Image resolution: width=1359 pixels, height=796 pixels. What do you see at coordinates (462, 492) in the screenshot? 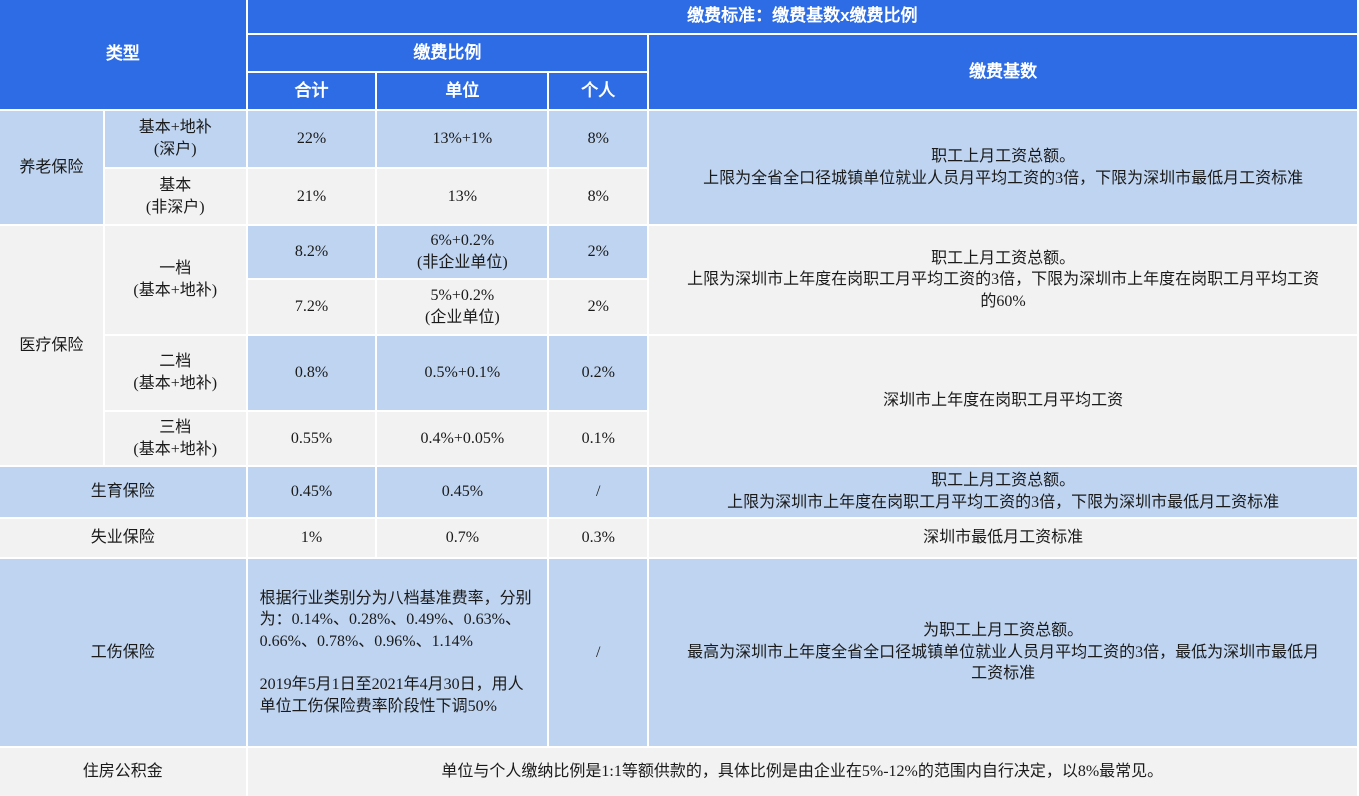
I see `maternity-employer: 0.45%` at bounding box center [462, 492].